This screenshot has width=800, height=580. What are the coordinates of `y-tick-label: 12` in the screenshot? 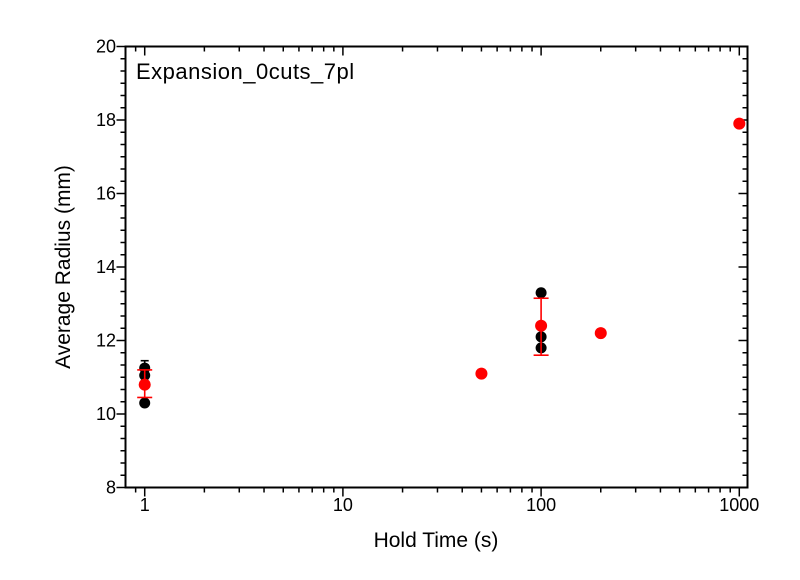 It's located at (106, 341).